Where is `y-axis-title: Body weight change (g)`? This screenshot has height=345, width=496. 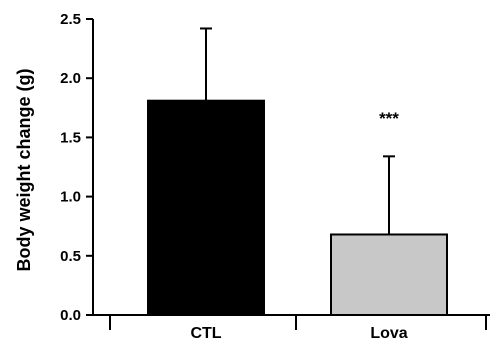
y-axis-title: Body weight change (g) is located at coordinates (24, 169).